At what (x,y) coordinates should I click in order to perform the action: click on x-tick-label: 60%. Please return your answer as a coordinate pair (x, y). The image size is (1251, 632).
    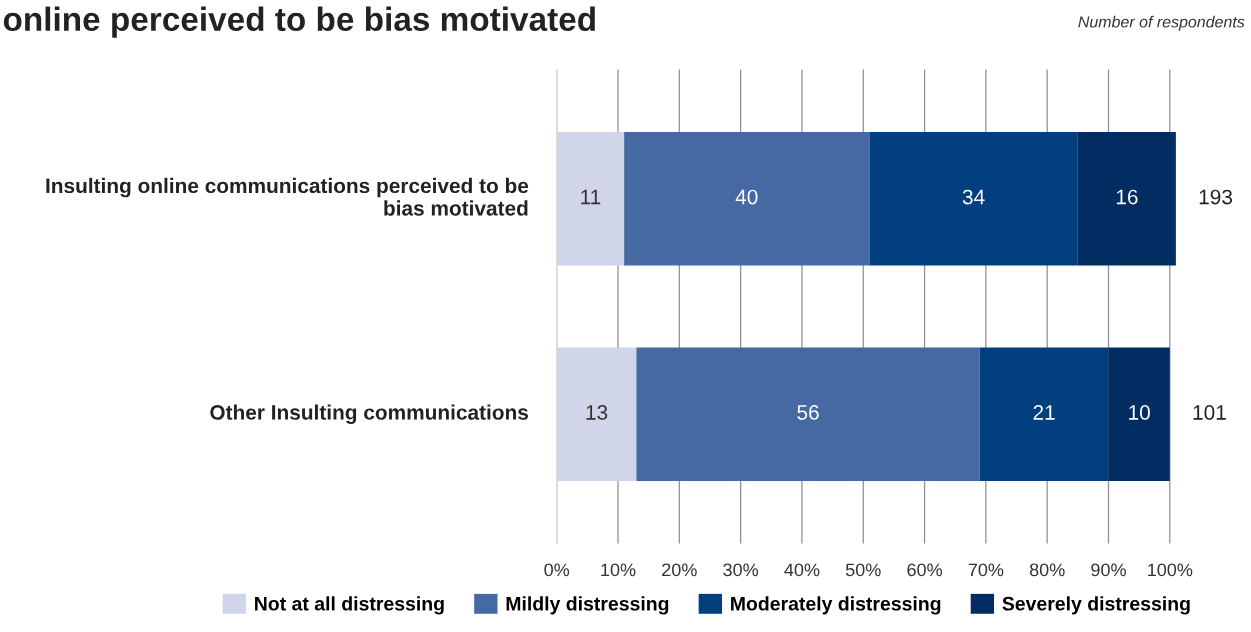
    Looking at the image, I should click on (924, 570).